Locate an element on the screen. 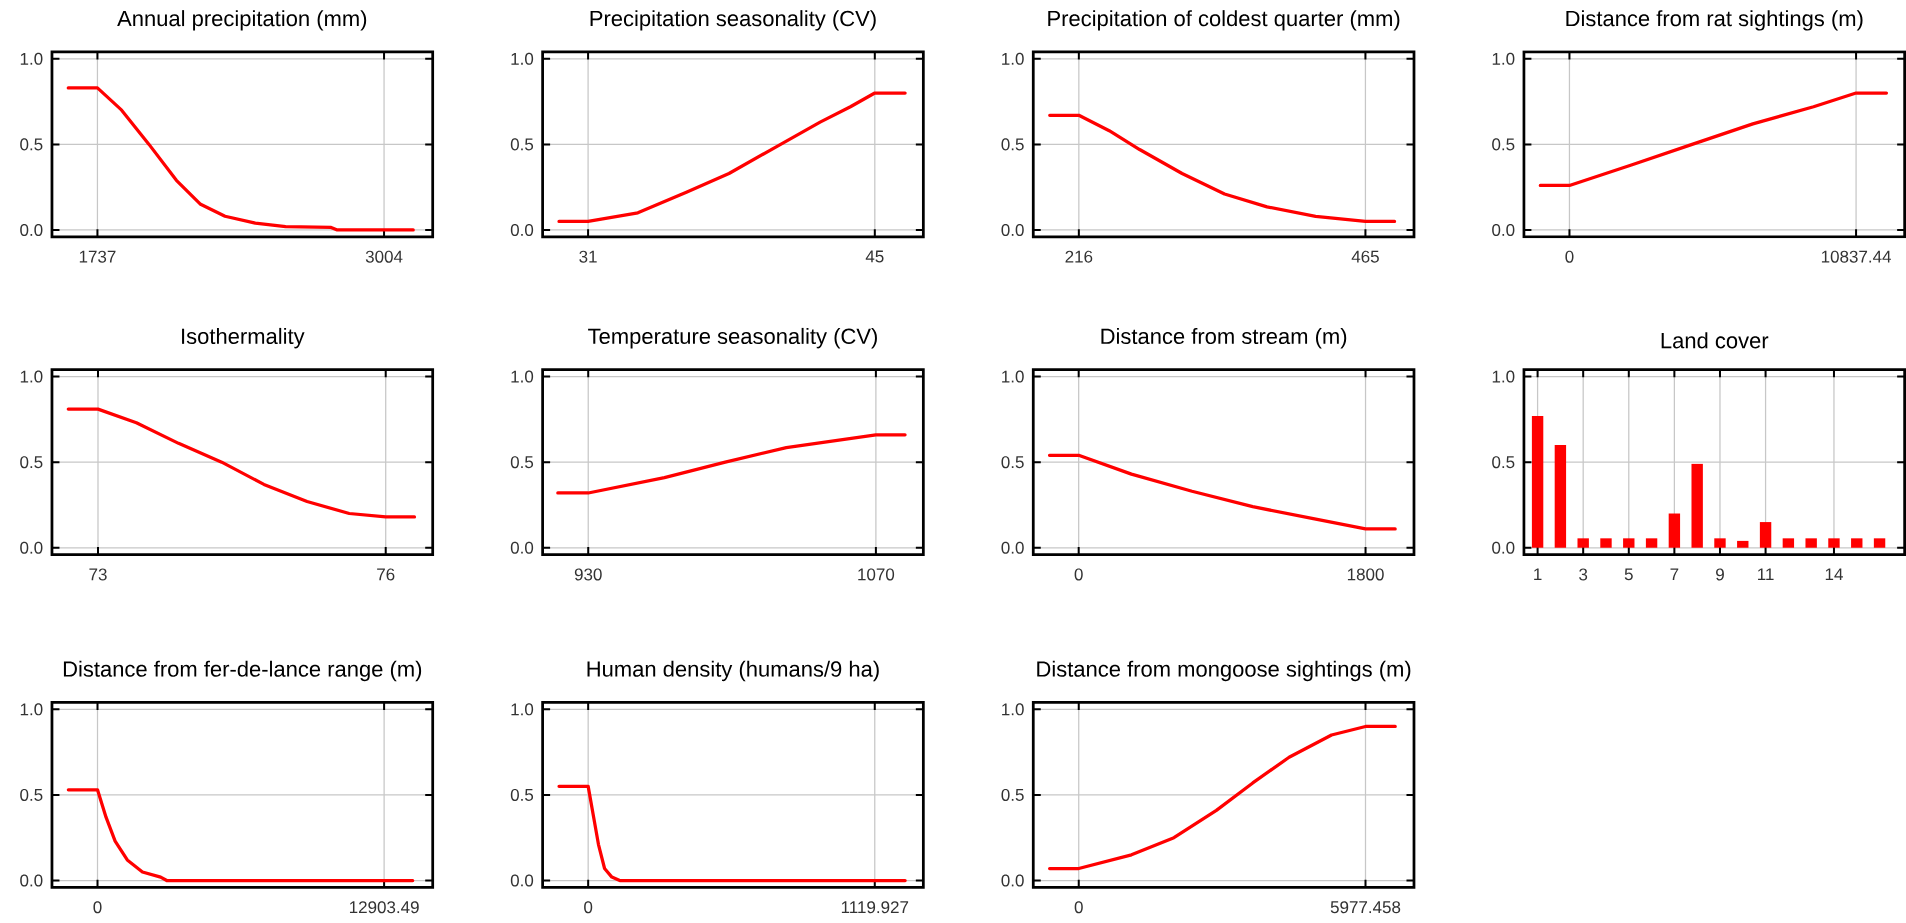  chart-title: Distance from fer-de-lance range (m) is located at coordinates (242, 670).